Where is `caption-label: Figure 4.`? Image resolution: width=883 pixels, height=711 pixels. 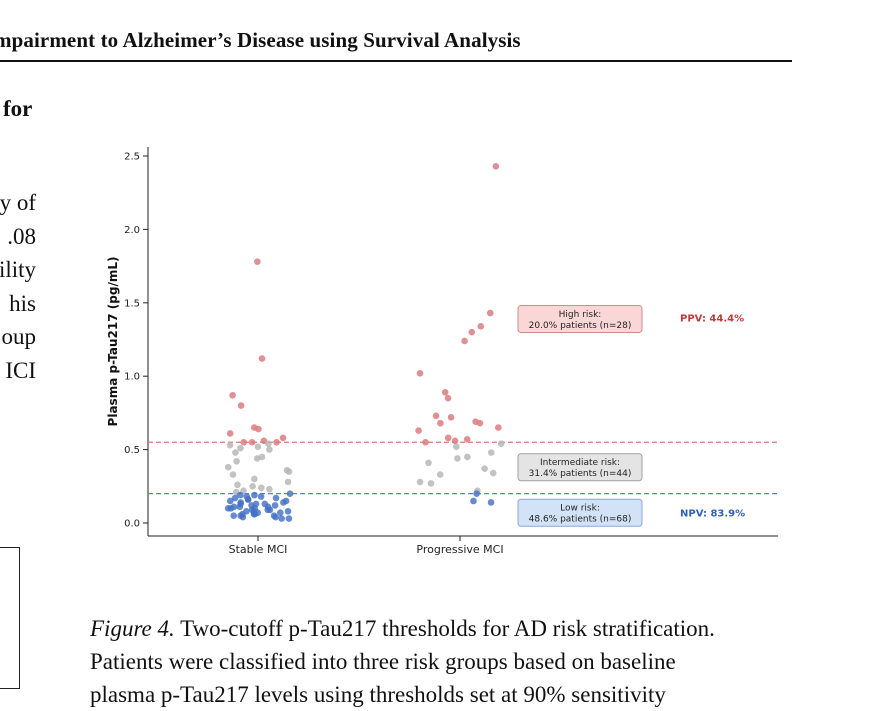
caption-label: Figure 4. is located at coordinates (132, 628).